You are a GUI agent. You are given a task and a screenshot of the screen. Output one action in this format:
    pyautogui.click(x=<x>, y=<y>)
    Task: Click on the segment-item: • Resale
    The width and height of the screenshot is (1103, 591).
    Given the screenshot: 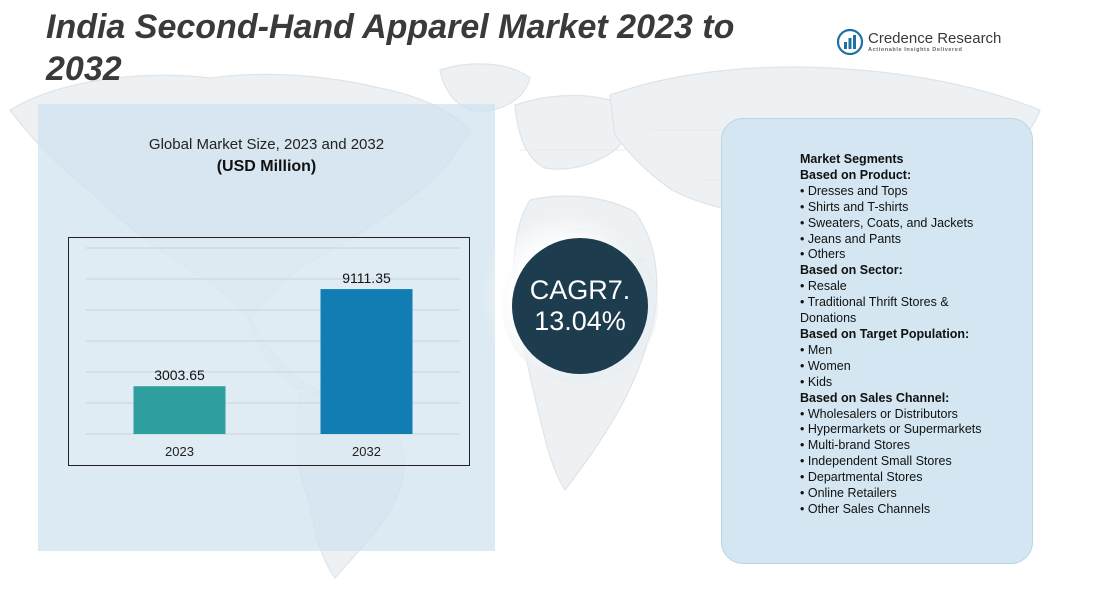 What is the action you would take?
    pyautogui.click(x=823, y=286)
    